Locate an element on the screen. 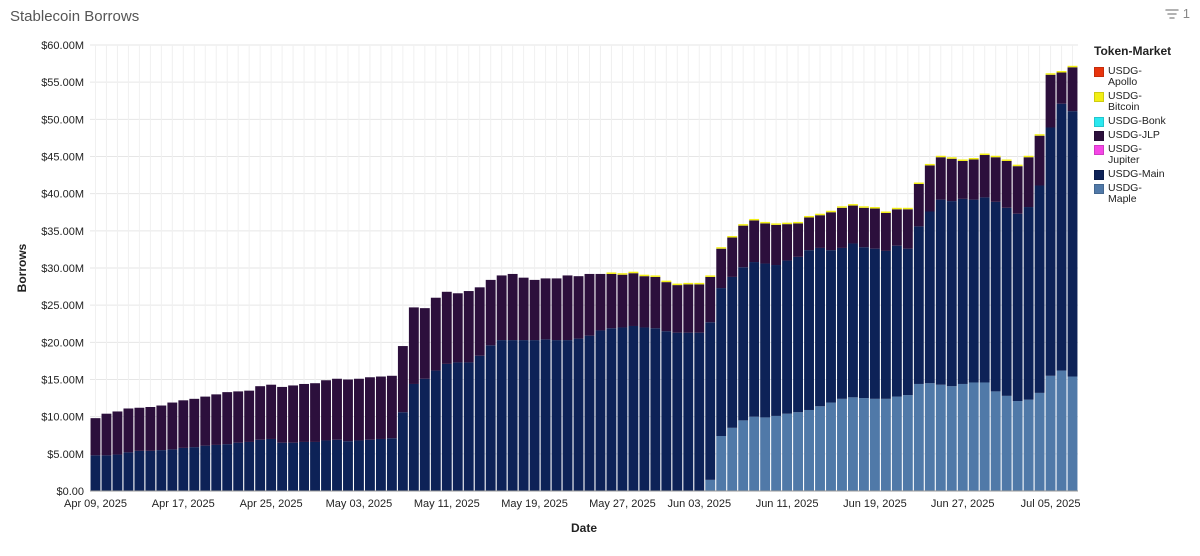 The height and width of the screenshot is (556, 1200). legend-item-usdg-main: USDG-Main is located at coordinates (1144, 174).